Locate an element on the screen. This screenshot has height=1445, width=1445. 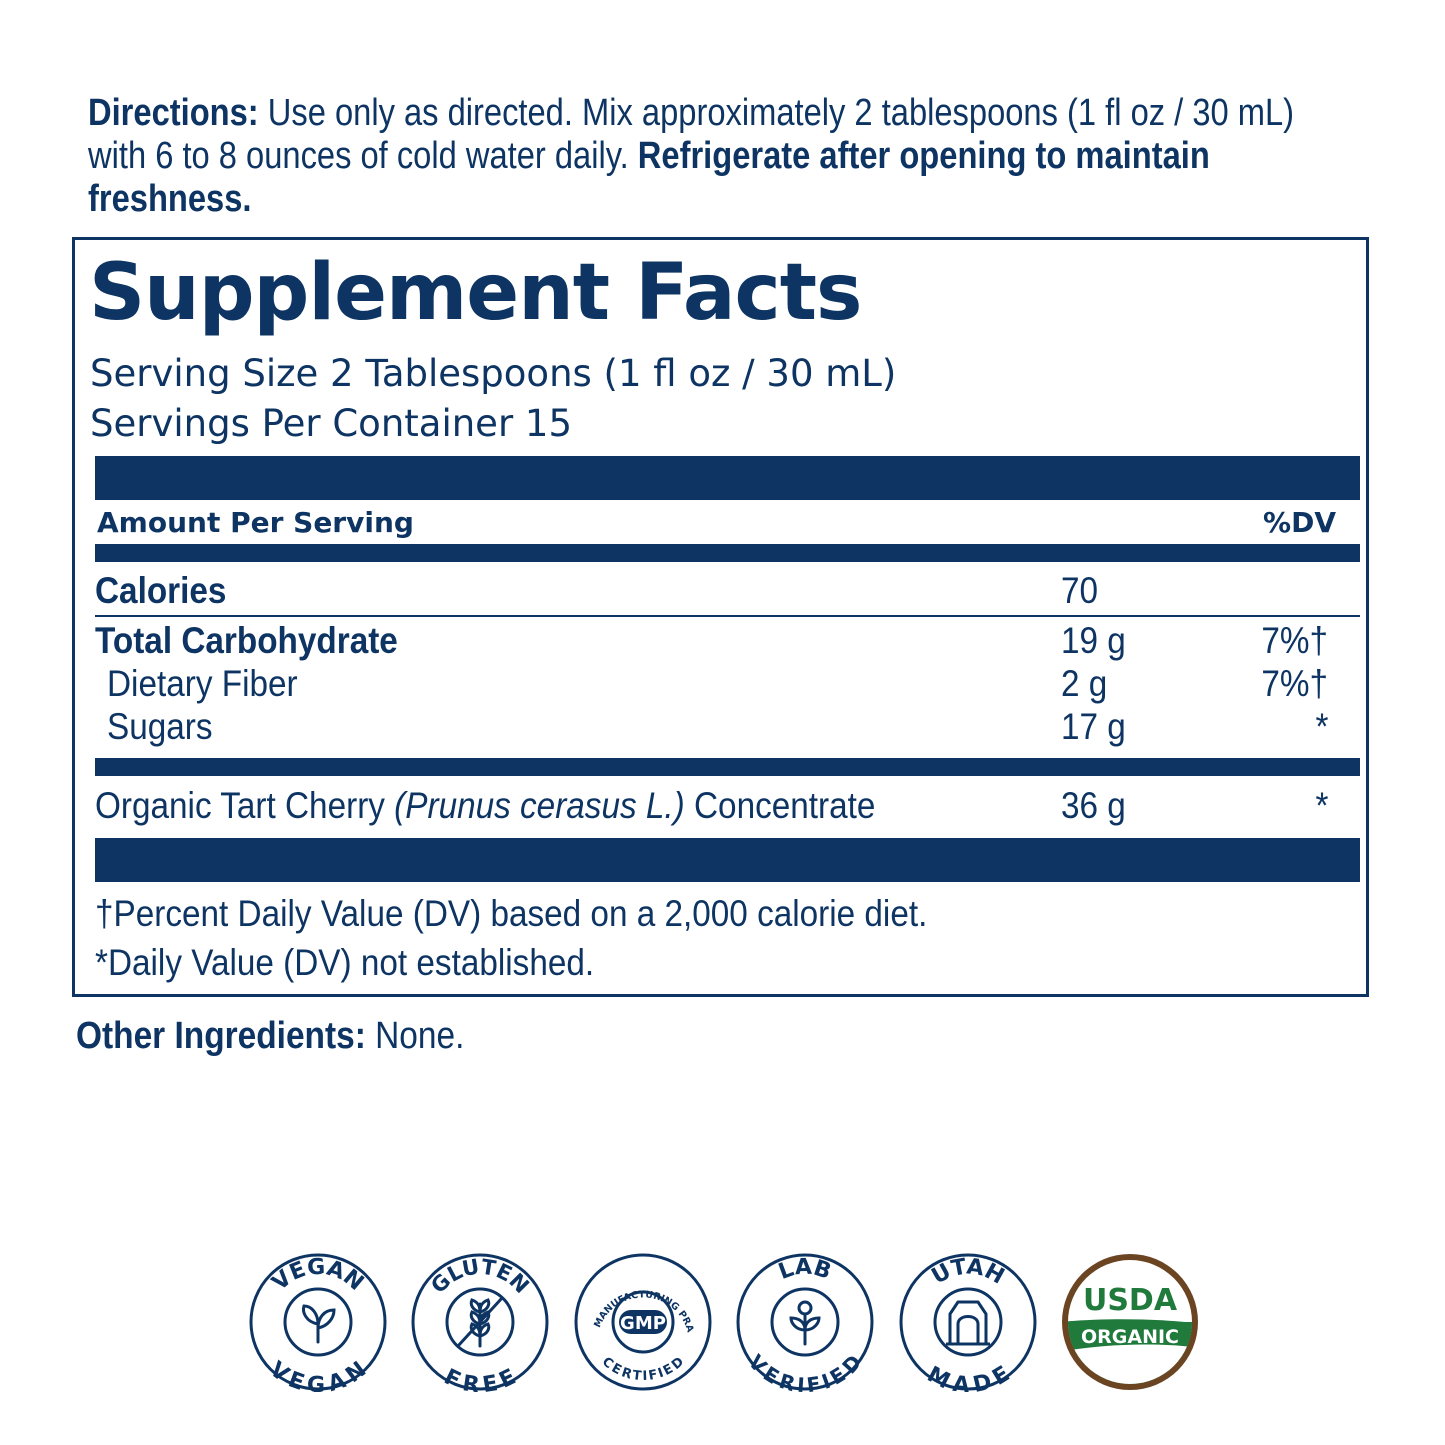
row-sugars-label: Sugars is located at coordinates (160, 726).